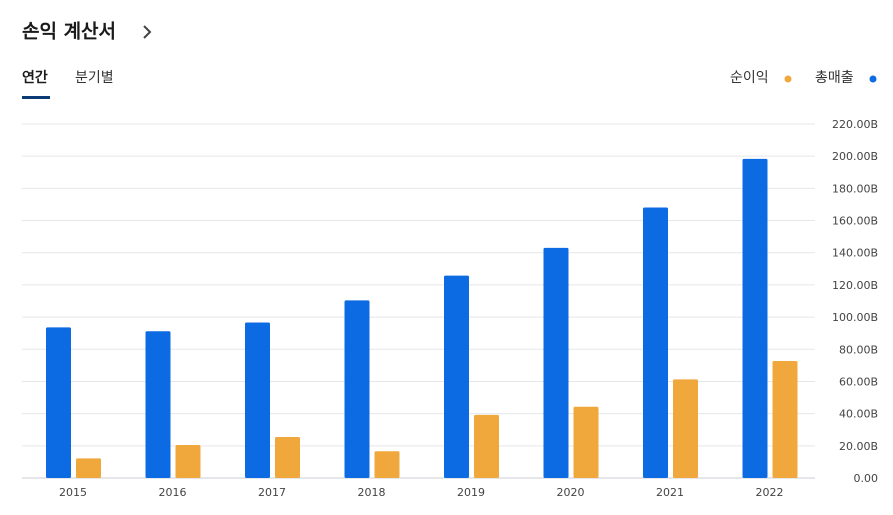 The height and width of the screenshot is (515, 893). What do you see at coordinates (471, 492) in the screenshot?
I see `x-tick-label: 2019` at bounding box center [471, 492].